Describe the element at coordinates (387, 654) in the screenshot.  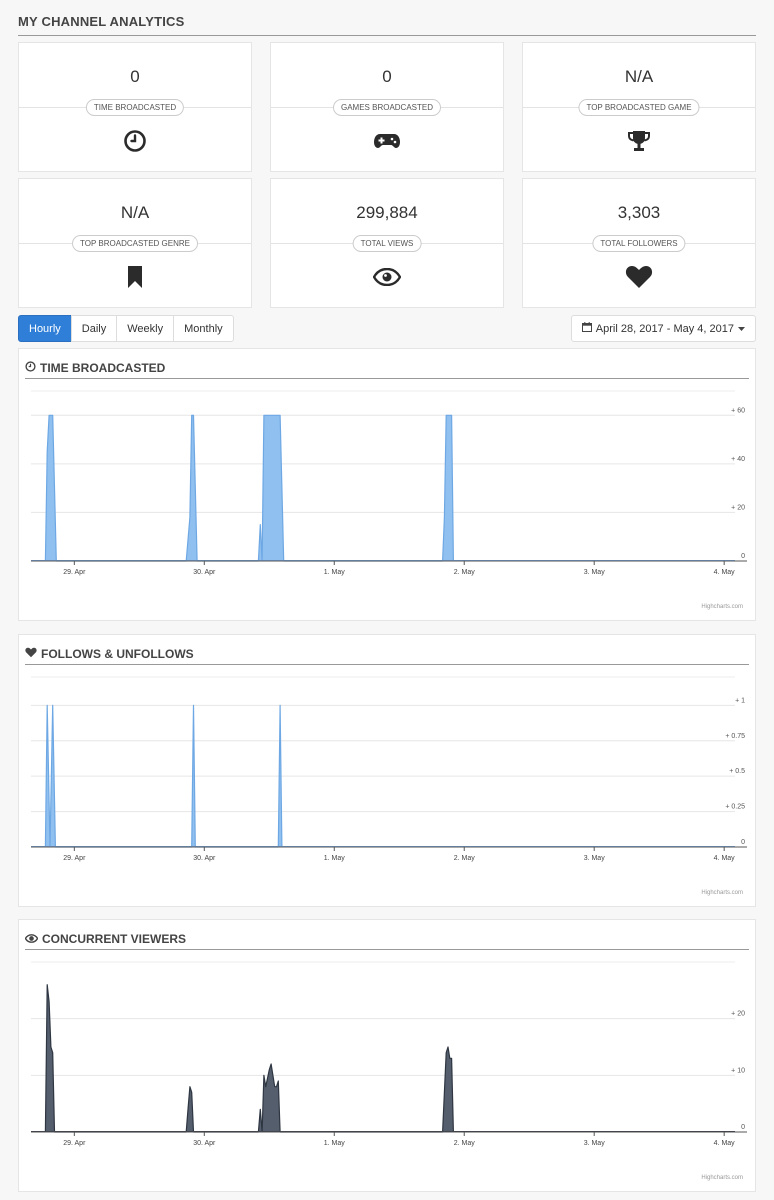
I see `panel-header: FOLLOWS & UNFOLLOWS` at that location.